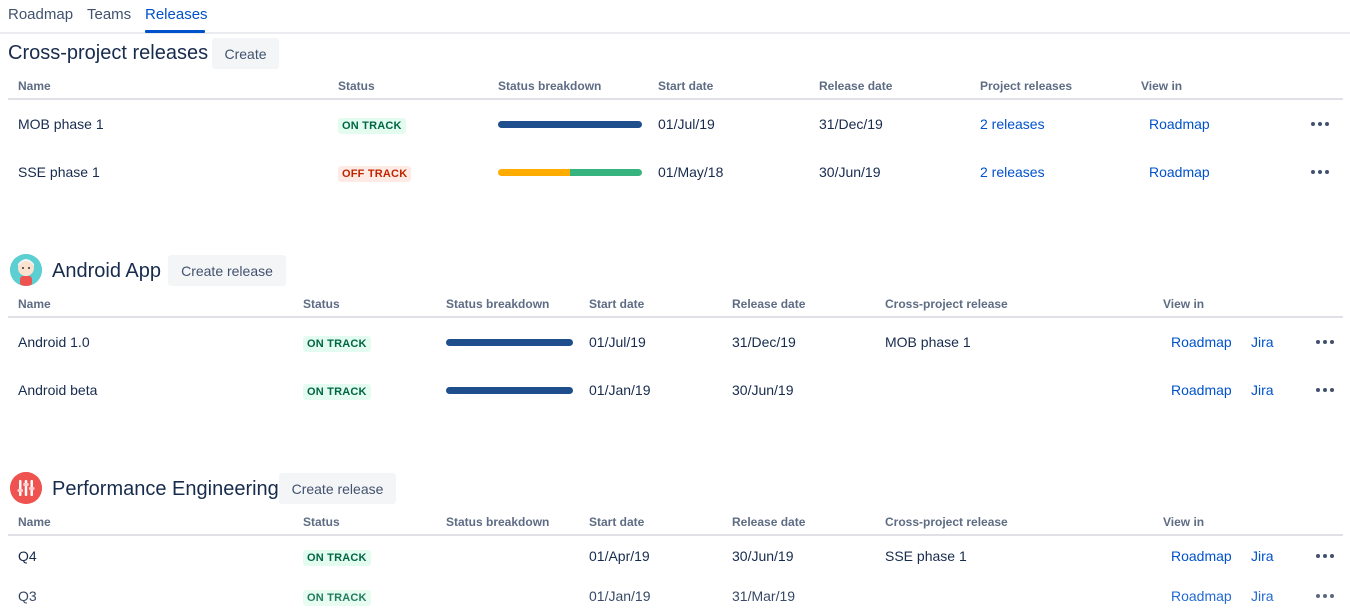  Describe the element at coordinates (534, 172) in the screenshot. I see `bar-segment-in-progress` at that location.